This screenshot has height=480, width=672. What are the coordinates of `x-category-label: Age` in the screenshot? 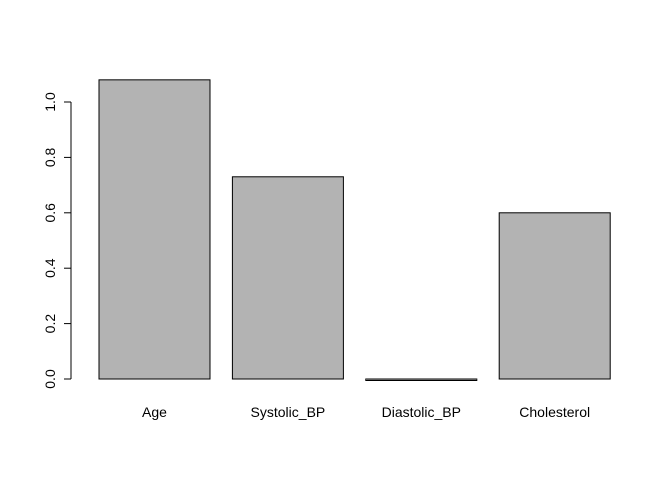 It's located at (154, 412).